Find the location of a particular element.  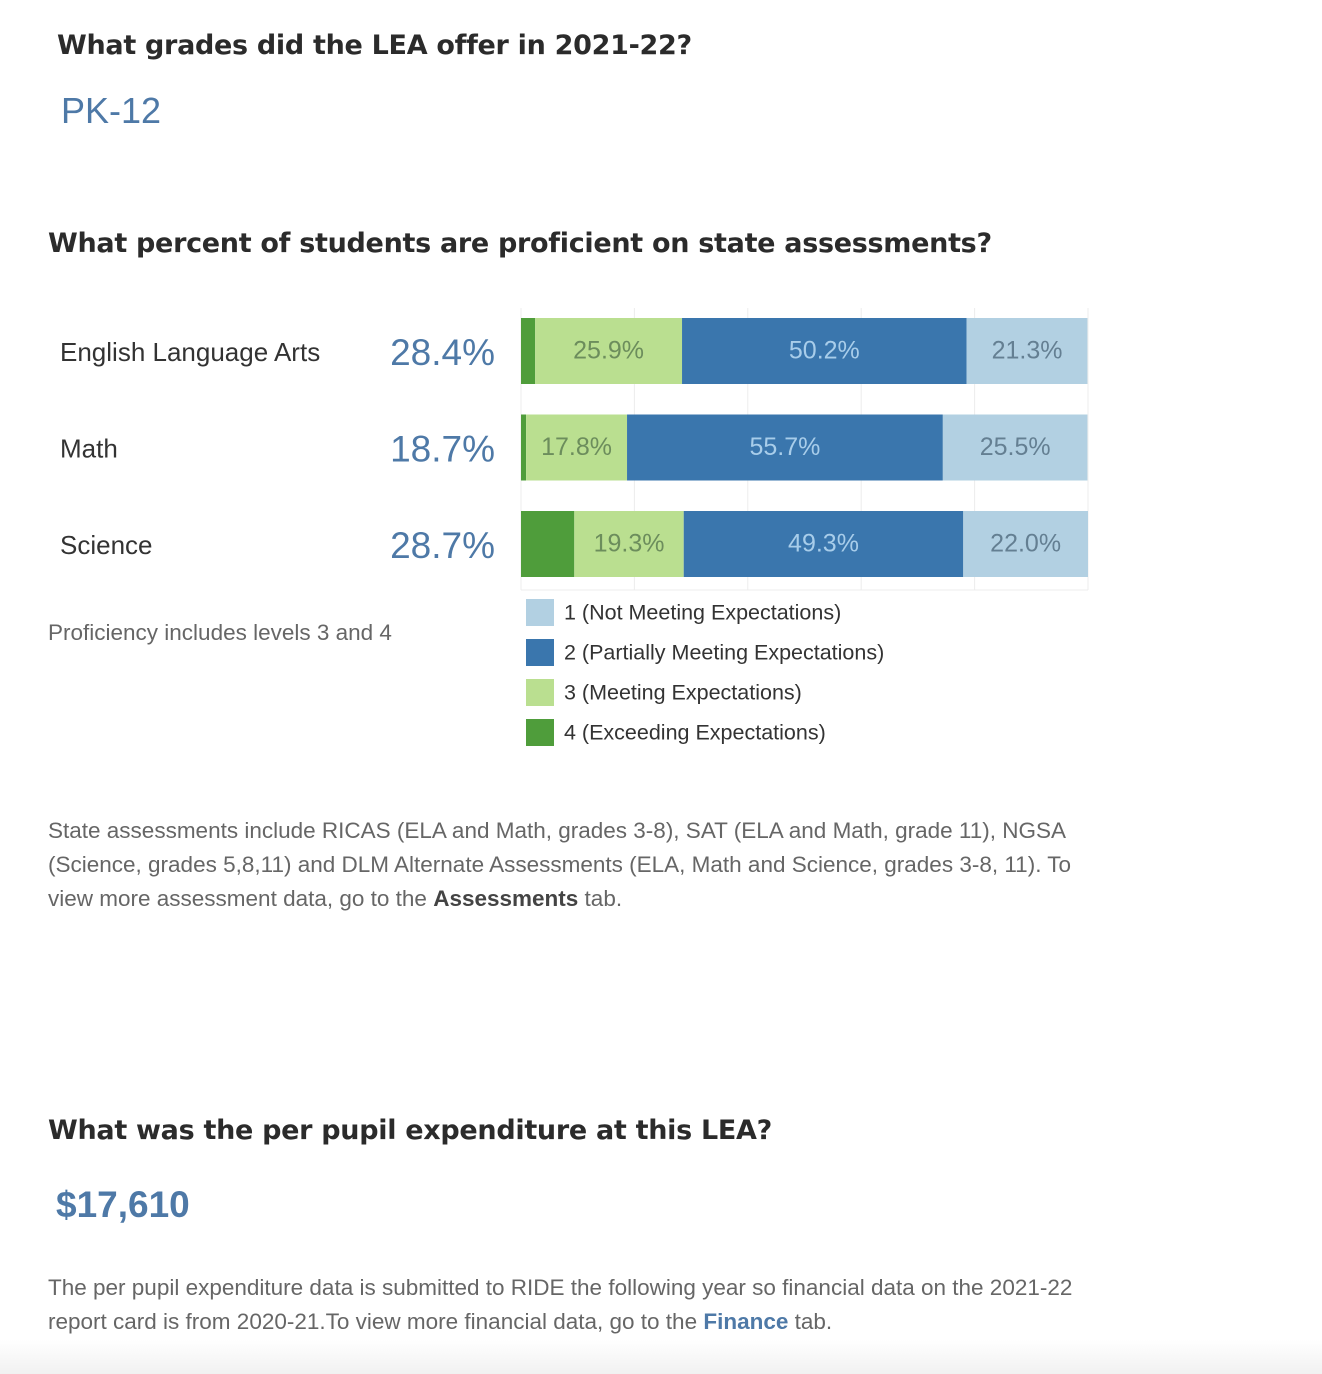

legend-label: 2 (Partially Meeting Expectations) is located at coordinates (724, 653).